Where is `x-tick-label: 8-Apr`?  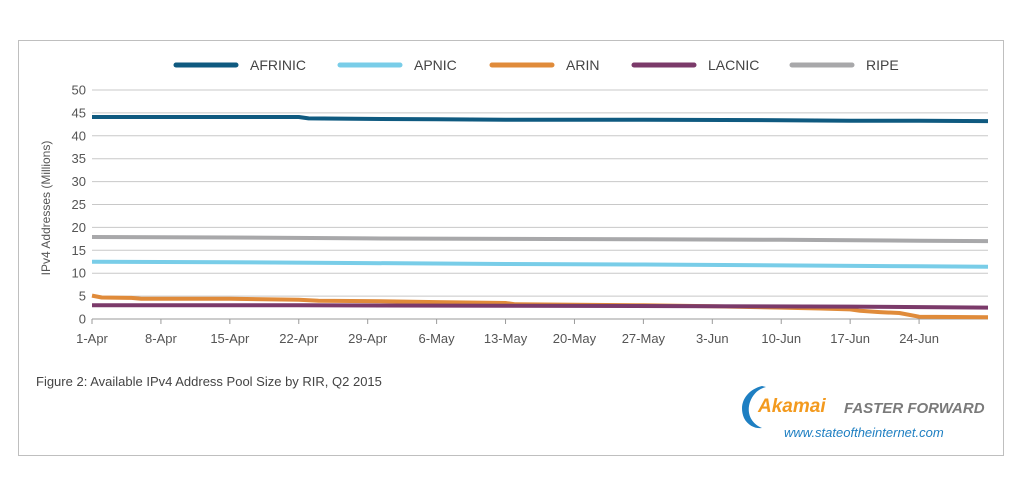
x-tick-label: 8-Apr is located at coordinates (161, 338).